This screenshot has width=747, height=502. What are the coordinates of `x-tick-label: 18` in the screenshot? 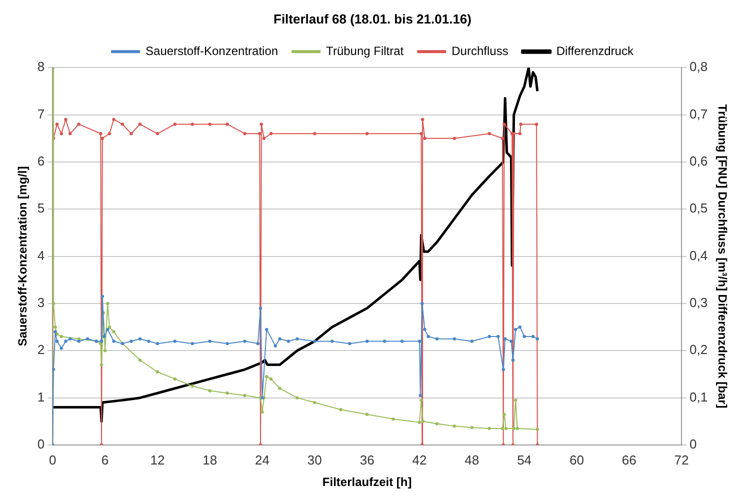 It's located at (210, 460).